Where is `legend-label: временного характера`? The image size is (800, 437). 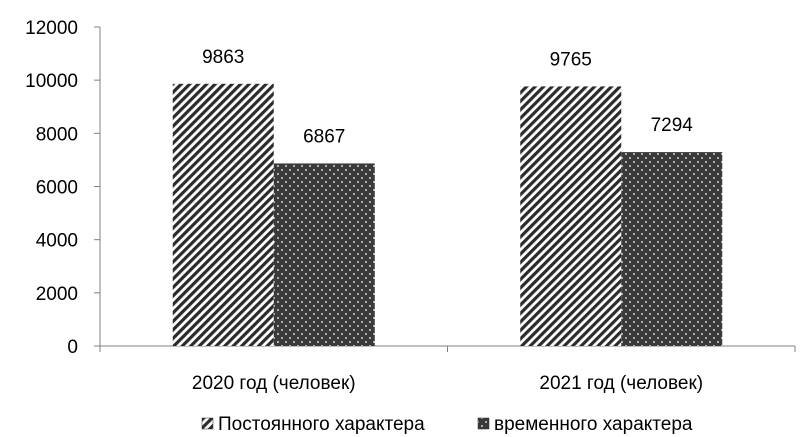
legend-label: временного характера is located at coordinates (593, 424).